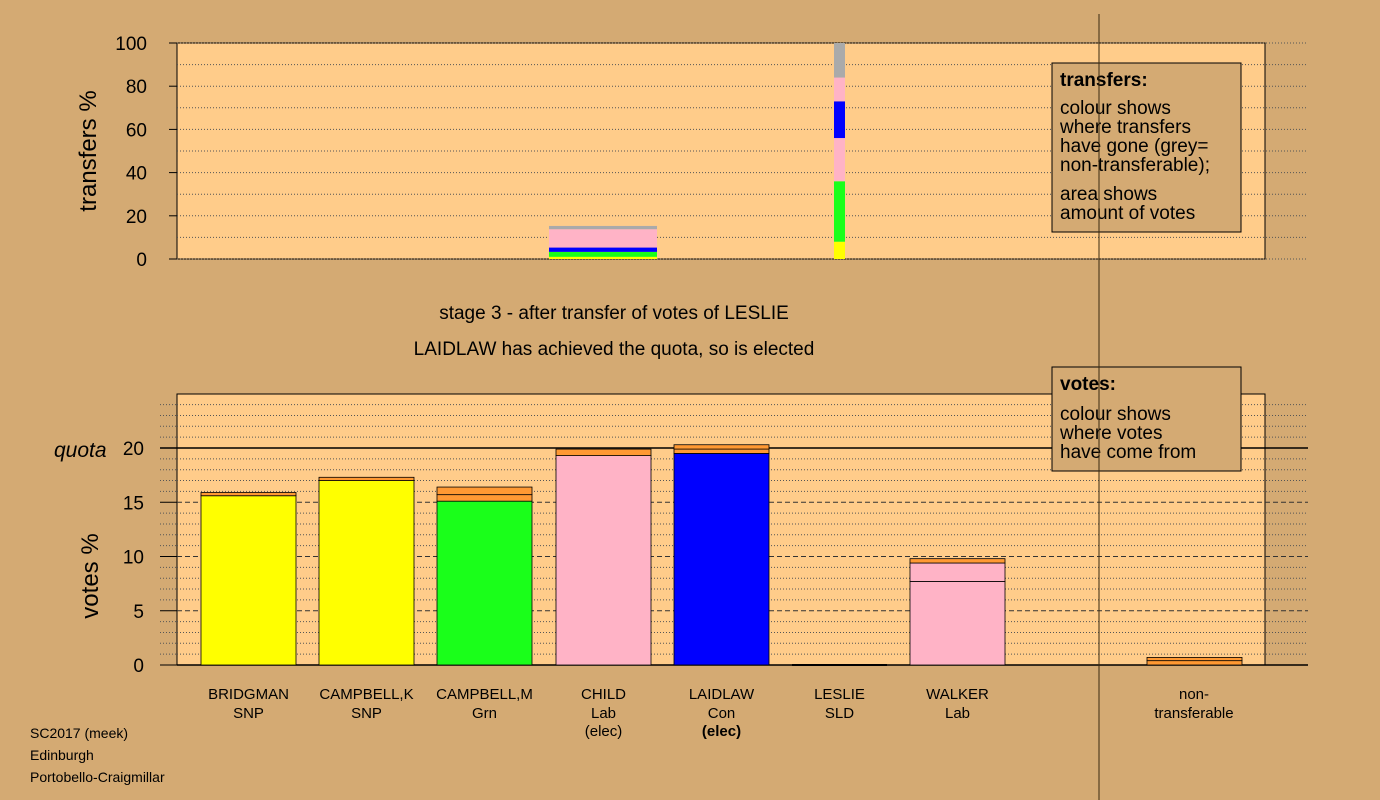 Image resolution: width=1380 pixels, height=800 pixels. I want to click on candidate-name: LAIDLAW, so click(722, 694).